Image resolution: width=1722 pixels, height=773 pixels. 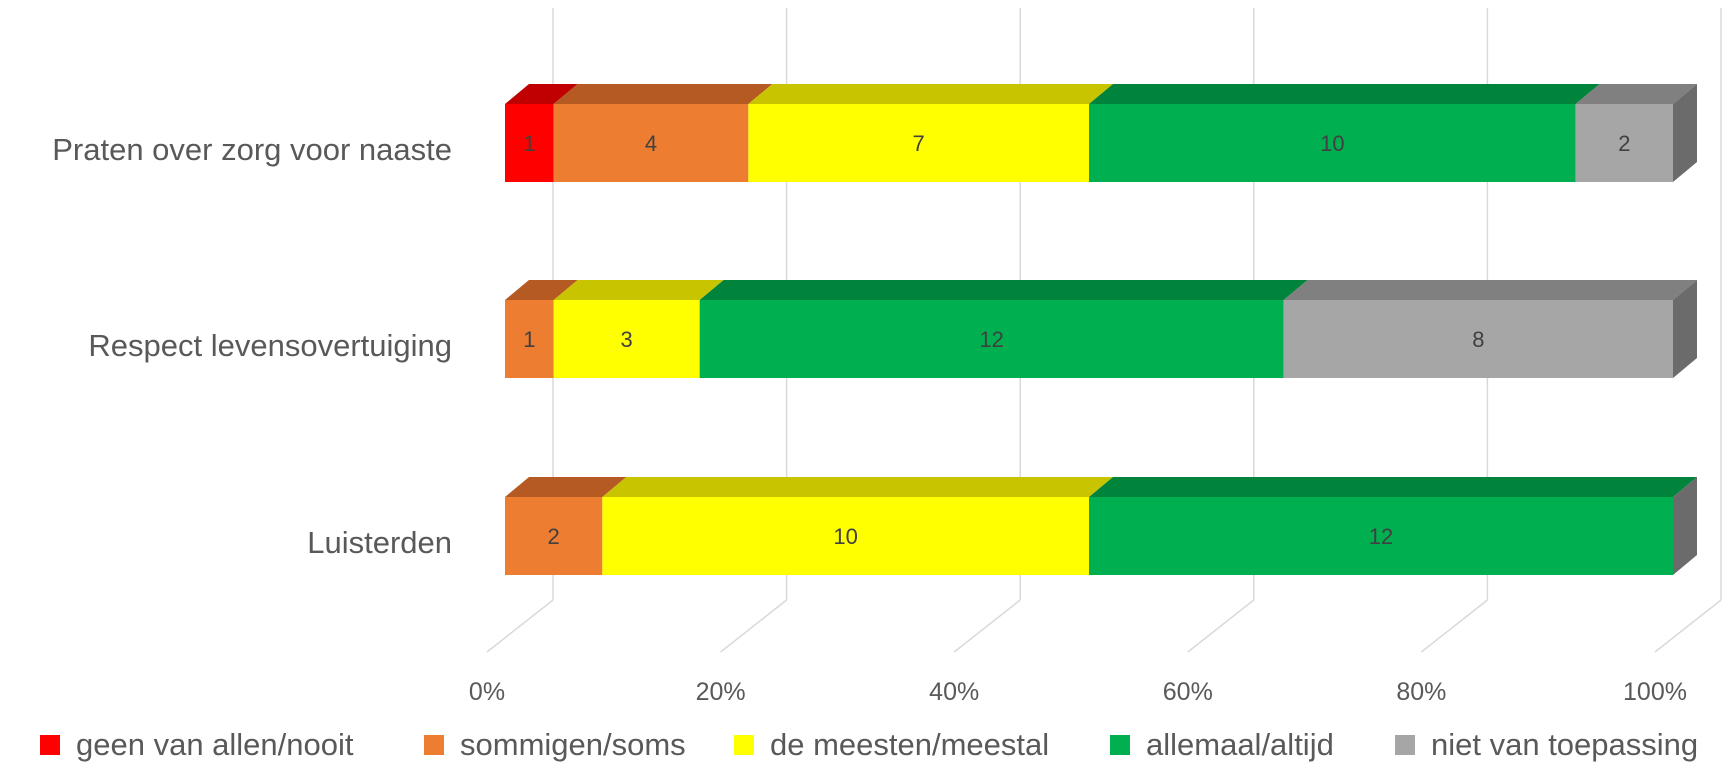 What do you see at coordinates (1421, 692) in the screenshot?
I see `x-tick-label: 80%` at bounding box center [1421, 692].